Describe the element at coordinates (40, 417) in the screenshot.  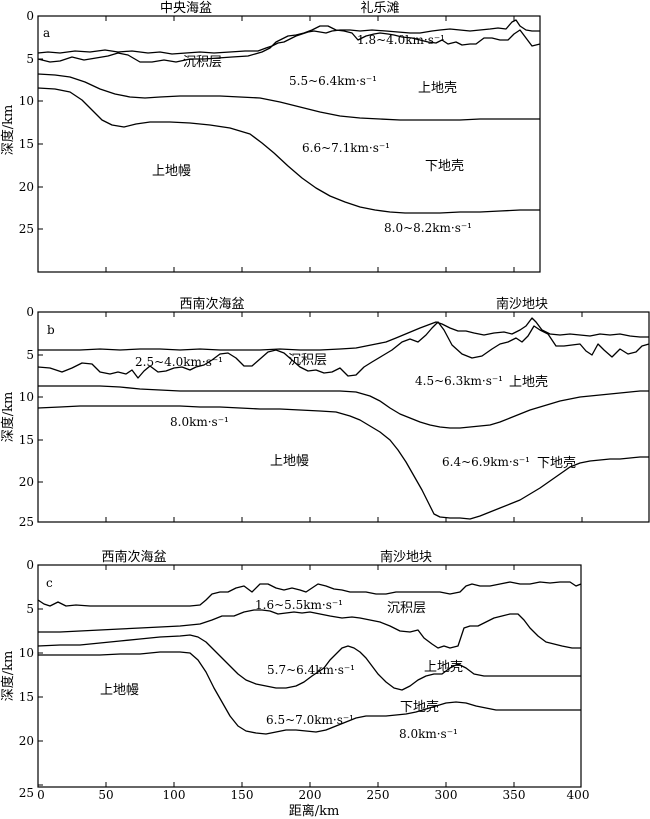
I see `panel-b-y-ticks` at that location.